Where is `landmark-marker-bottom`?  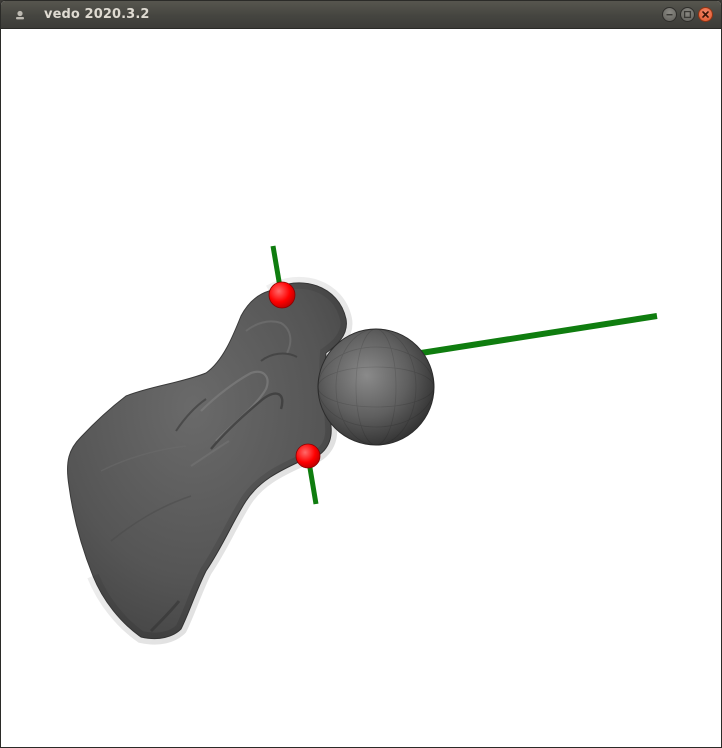 landmark-marker-bottom is located at coordinates (308, 456).